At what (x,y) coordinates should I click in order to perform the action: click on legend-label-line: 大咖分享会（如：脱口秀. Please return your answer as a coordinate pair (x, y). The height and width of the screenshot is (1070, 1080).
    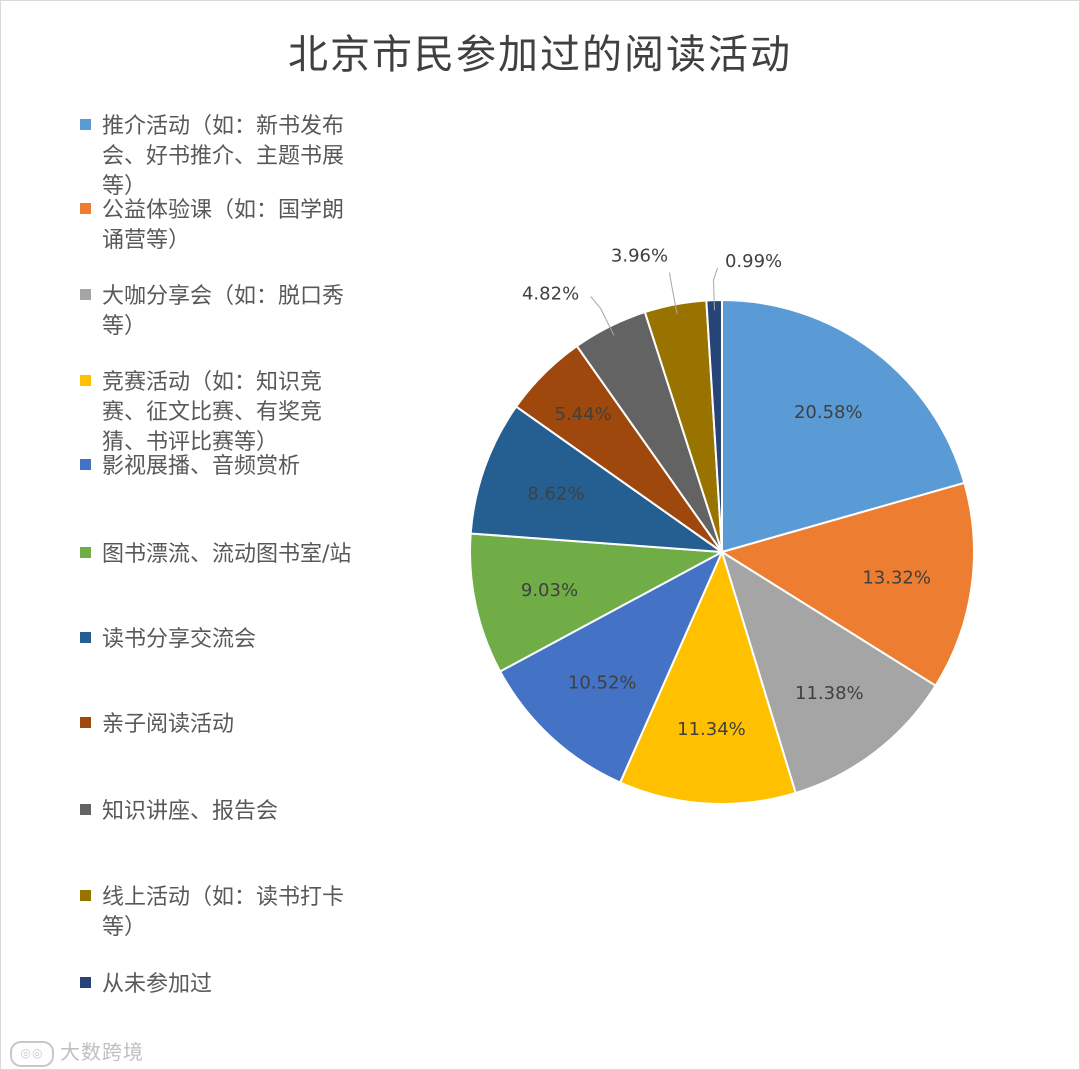
    Looking at the image, I should click on (223, 296).